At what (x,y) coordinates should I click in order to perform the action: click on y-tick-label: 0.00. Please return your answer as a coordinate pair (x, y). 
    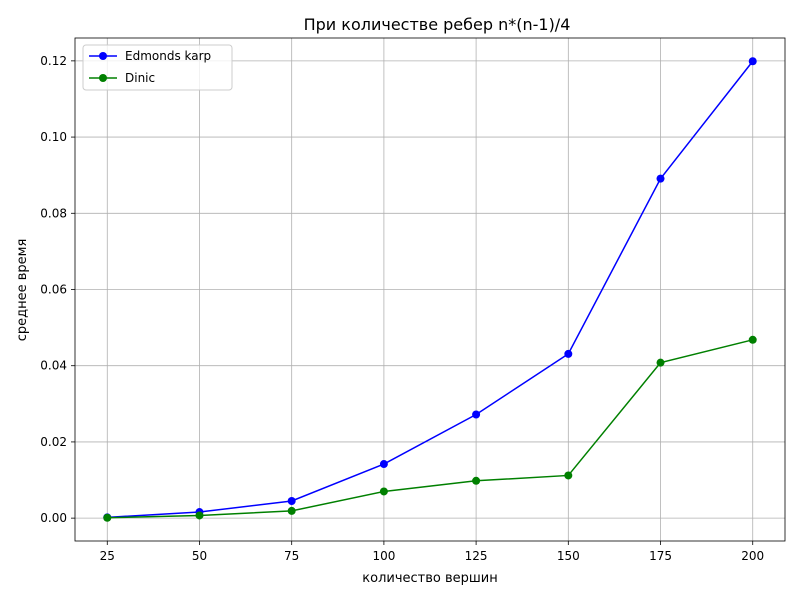
    Looking at the image, I should click on (53, 518).